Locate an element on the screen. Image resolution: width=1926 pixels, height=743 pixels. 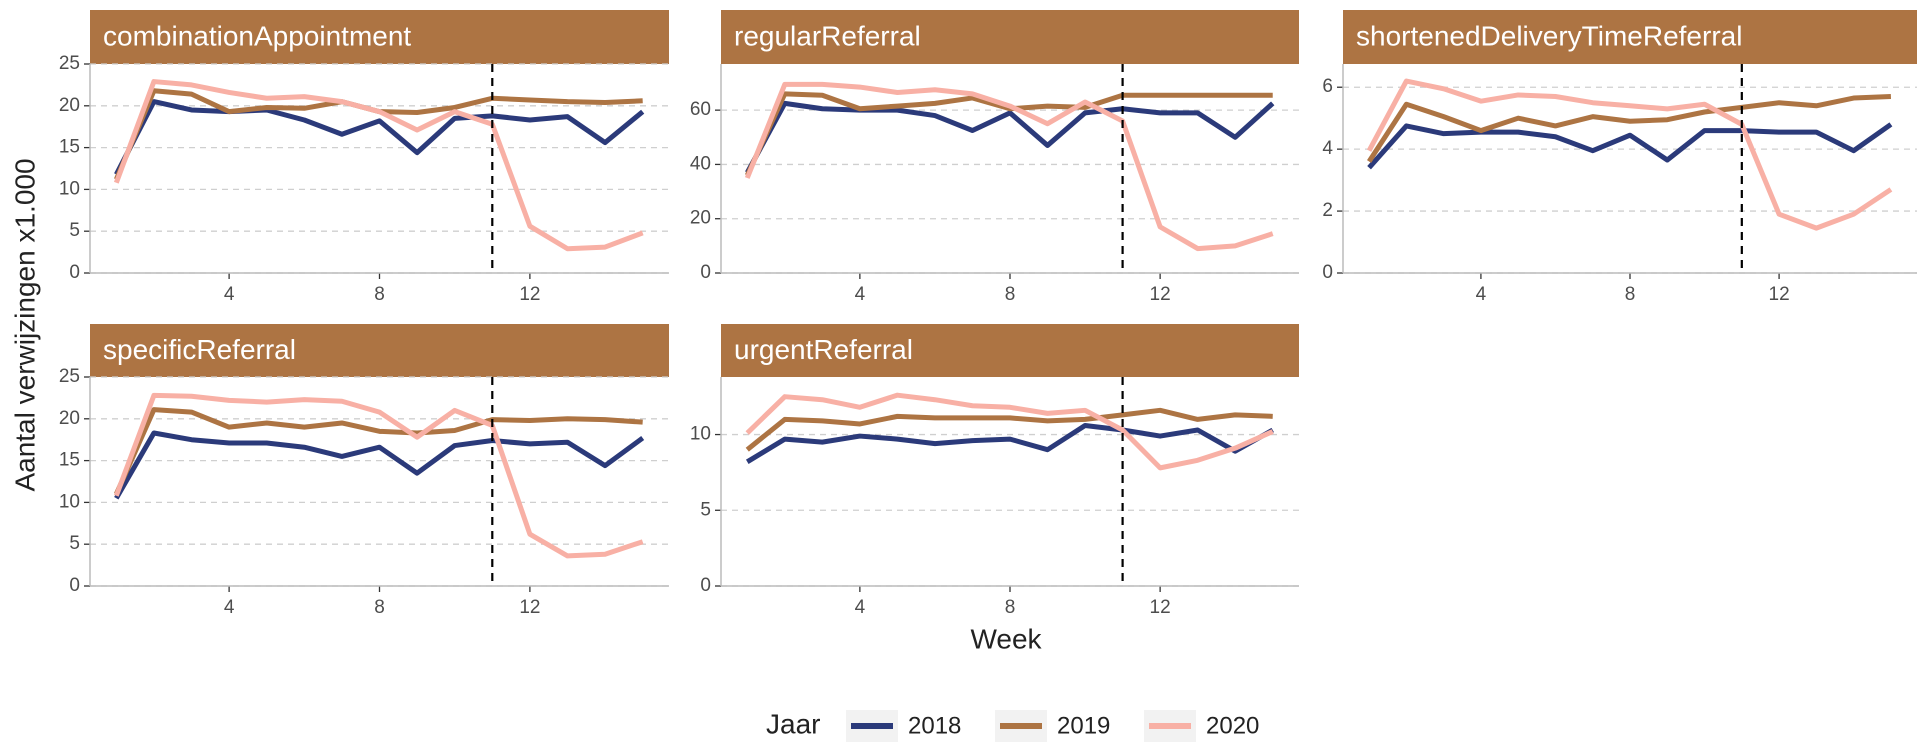
legend-label: 2020 is located at coordinates (1232, 725).